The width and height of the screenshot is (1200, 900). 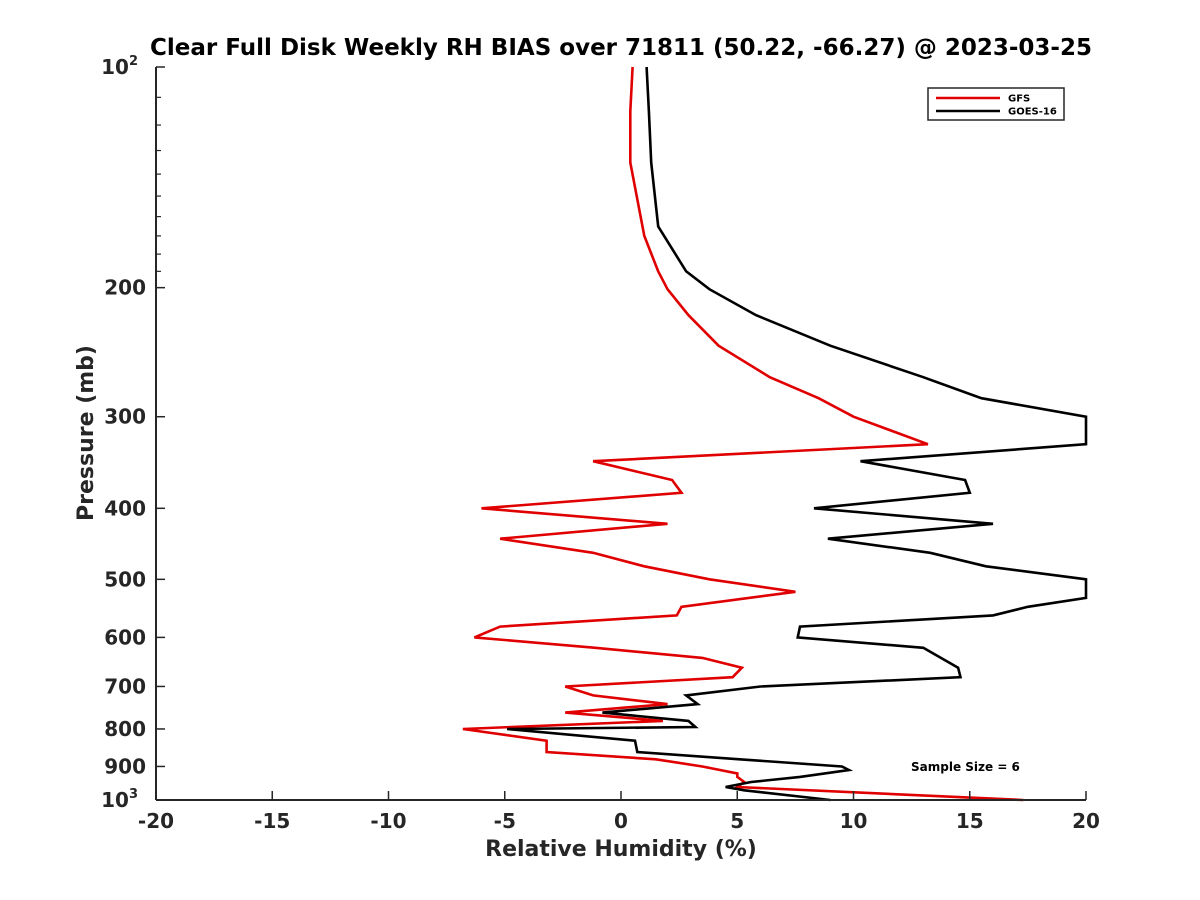 What do you see at coordinates (1019, 99) in the screenshot?
I see `legend-label-gfs: GFS` at bounding box center [1019, 99].